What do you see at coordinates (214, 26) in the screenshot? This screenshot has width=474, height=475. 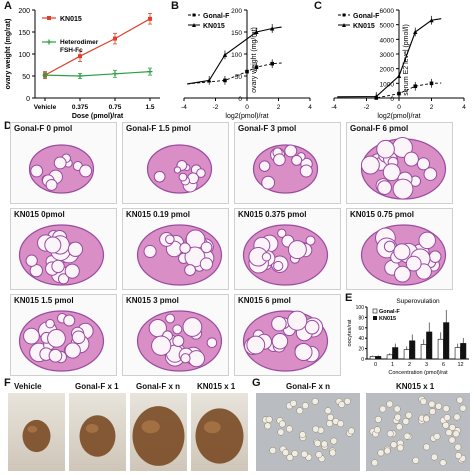 I see `b-legend-kn015: KN015` at bounding box center [214, 26].